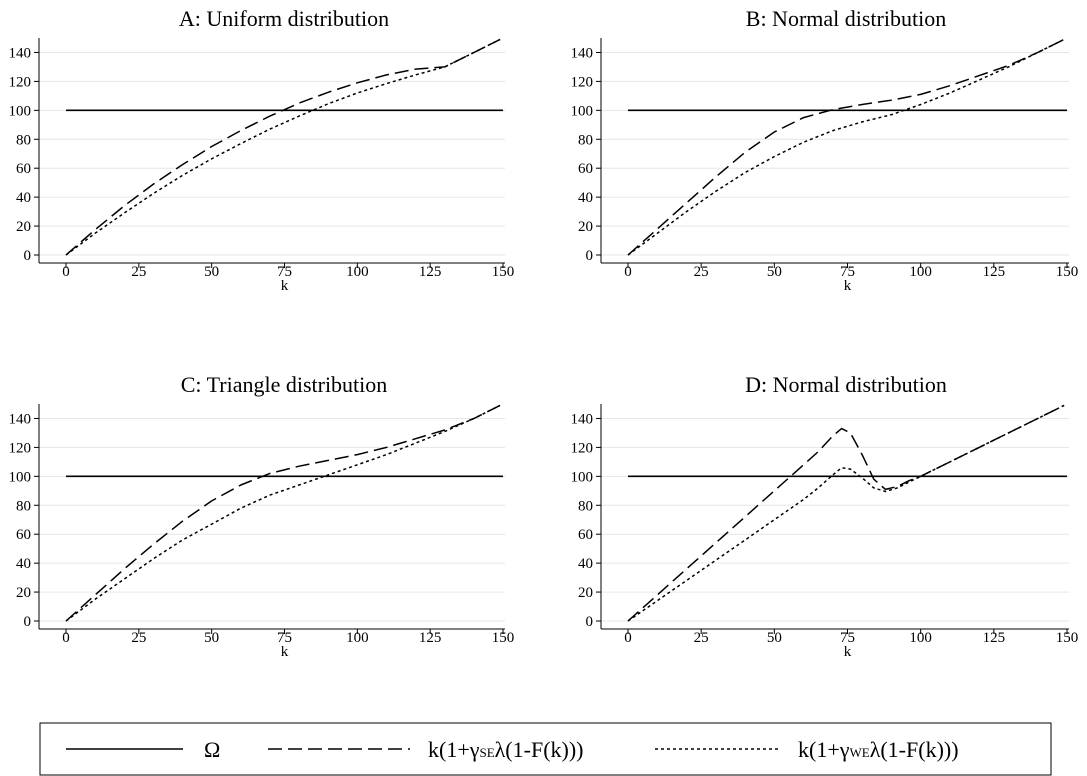 The width and height of the screenshot is (1087, 776). I want to click on legend-label: Ω, so click(212, 749).